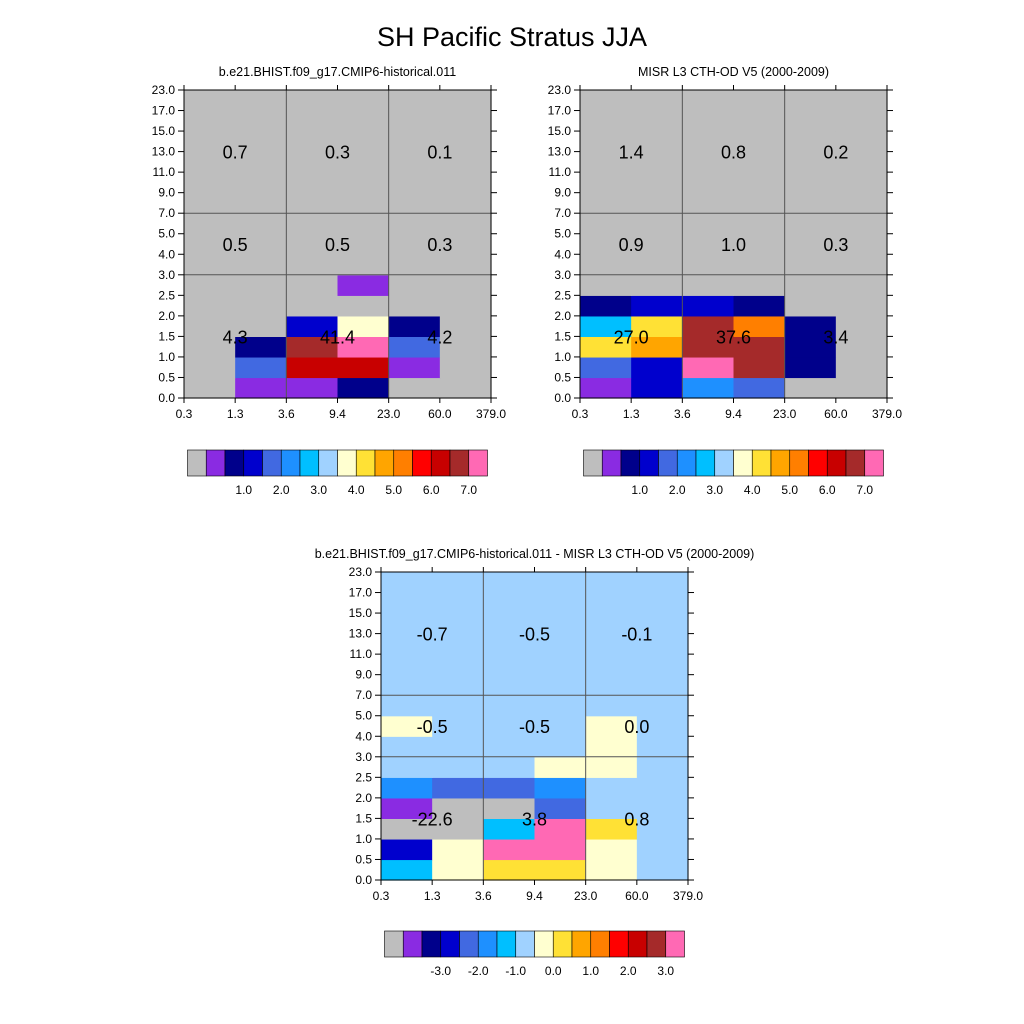  I want to click on y-tick-label: 4.0, so click(562, 254).